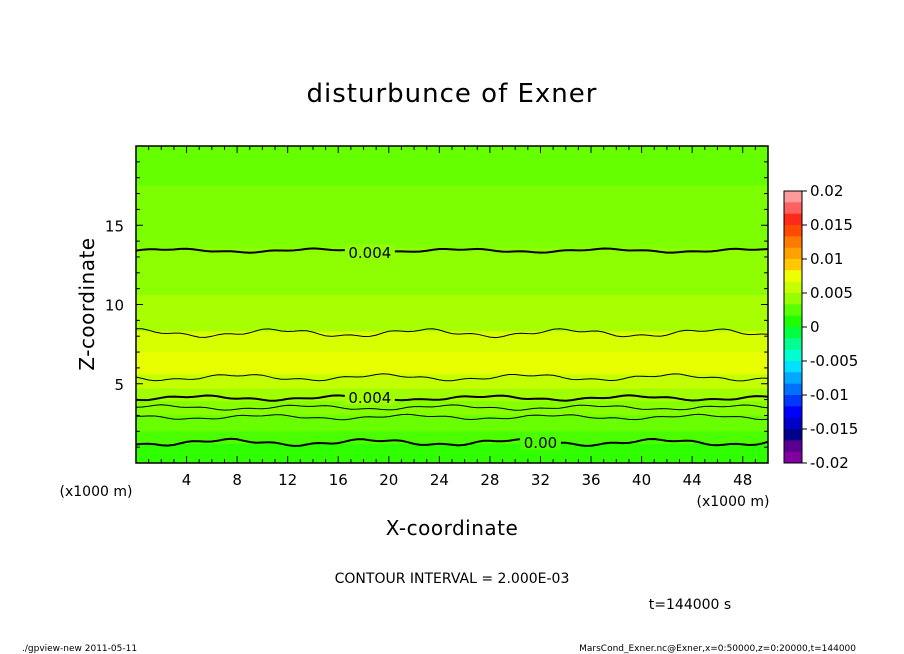 Image resolution: width=904 pixels, height=654 pixels. What do you see at coordinates (338, 480) in the screenshot?
I see `x-tick-label: 16` at bounding box center [338, 480].